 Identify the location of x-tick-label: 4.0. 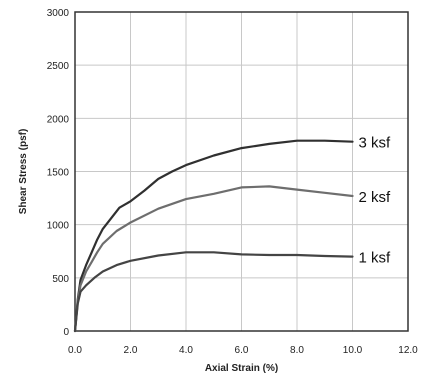
(186, 350).